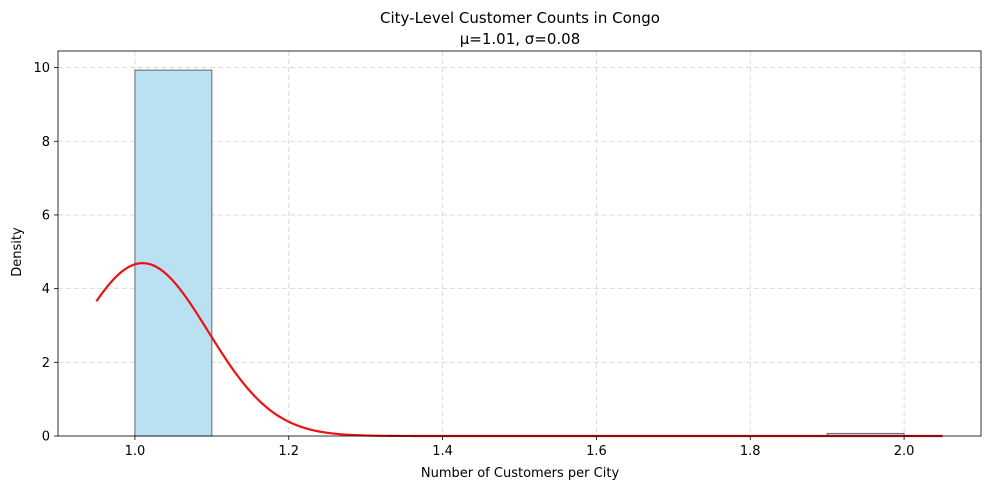  What do you see at coordinates (135, 451) in the screenshot?
I see `x-tick-label: 1.0` at bounding box center [135, 451].